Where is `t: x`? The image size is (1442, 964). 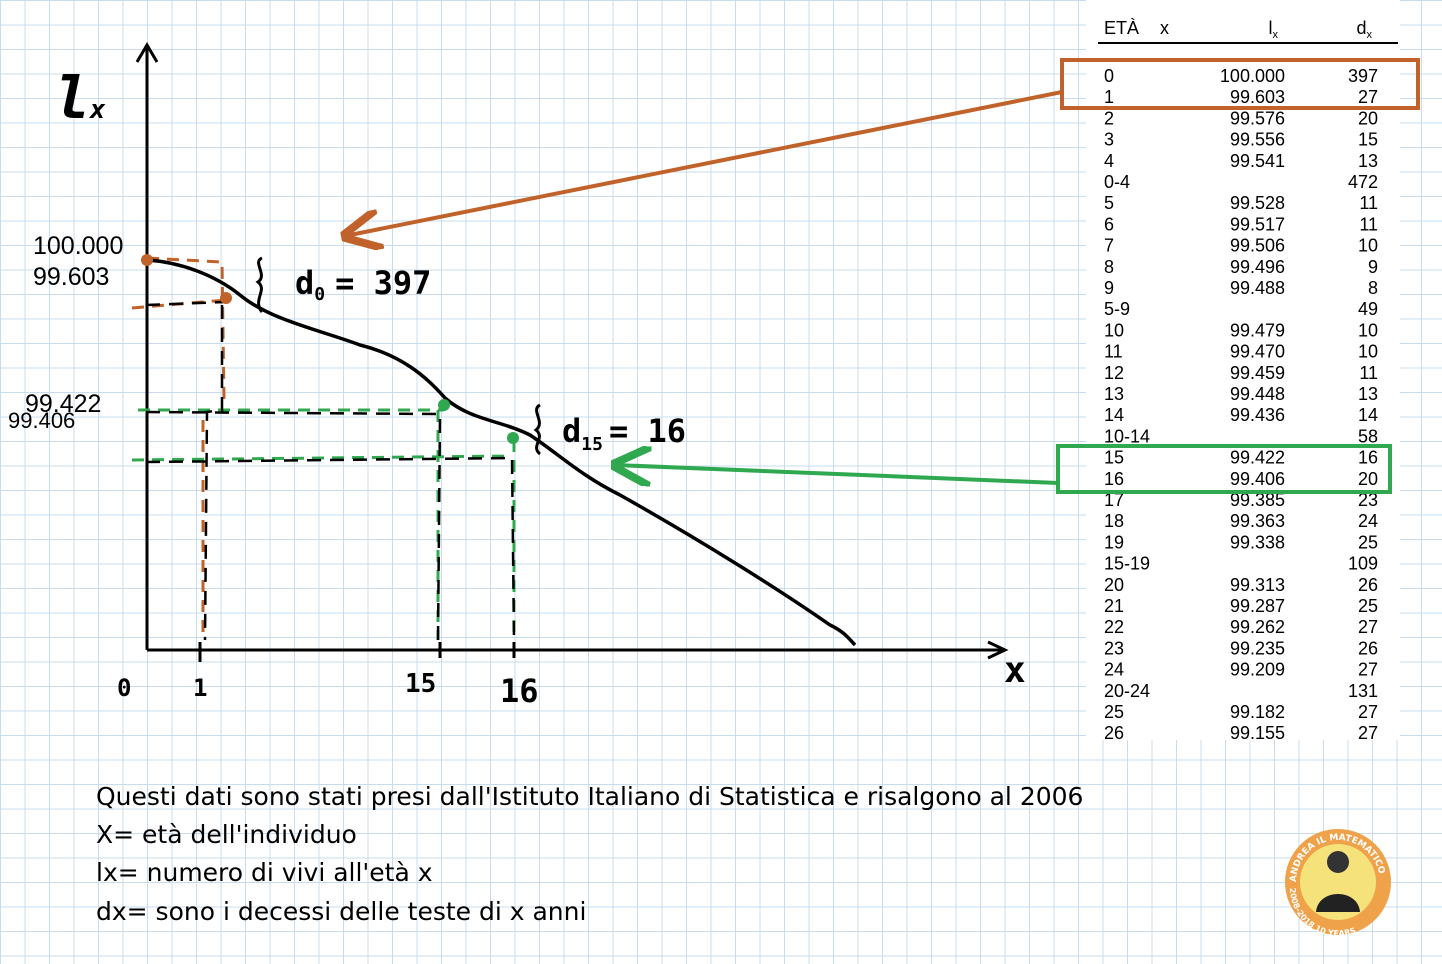
t: x is located at coordinates (1370, 35).